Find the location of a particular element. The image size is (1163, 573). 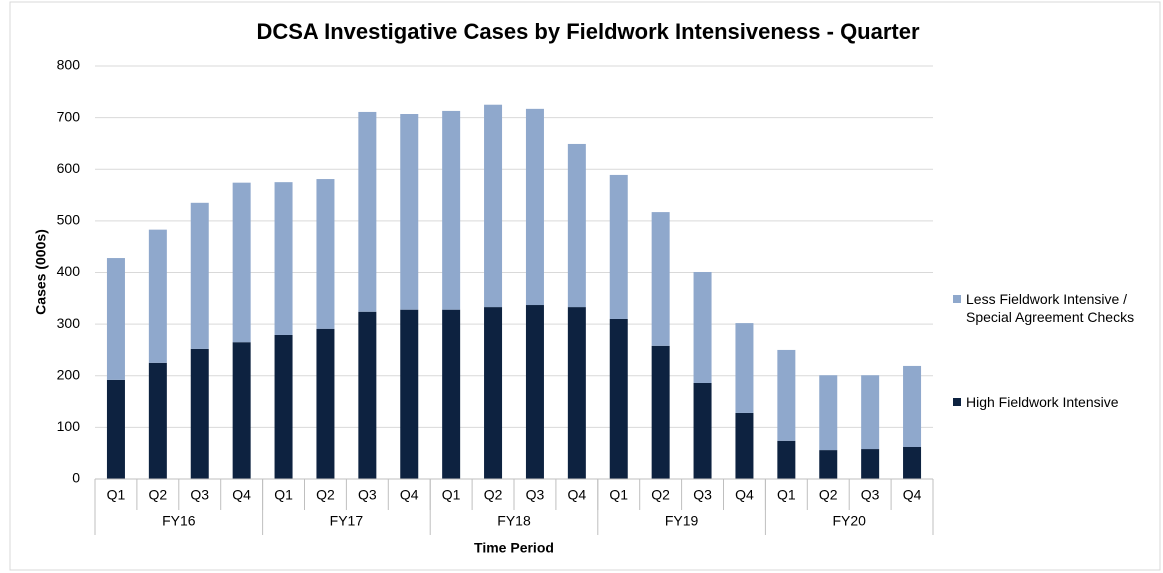

group-label: FY17 is located at coordinates (347, 521).